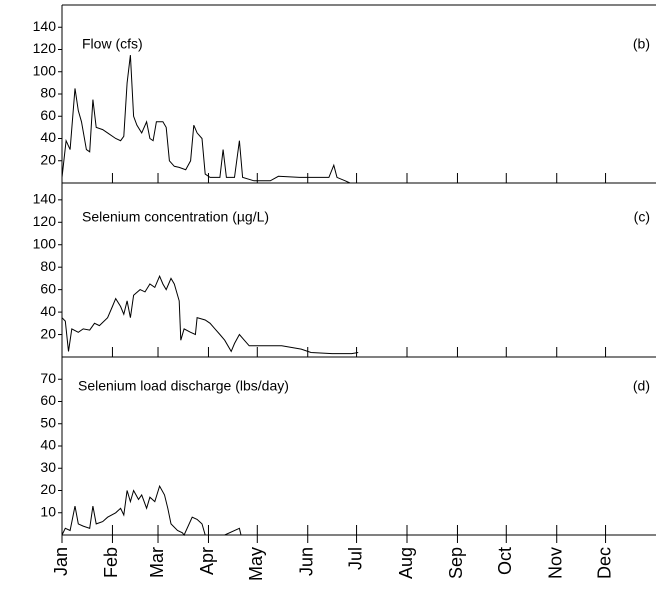 Image resolution: width=657 pixels, height=605 pixels. Describe the element at coordinates (112, 44) in the screenshot. I see `panel-title: Flow (cfs)` at that location.